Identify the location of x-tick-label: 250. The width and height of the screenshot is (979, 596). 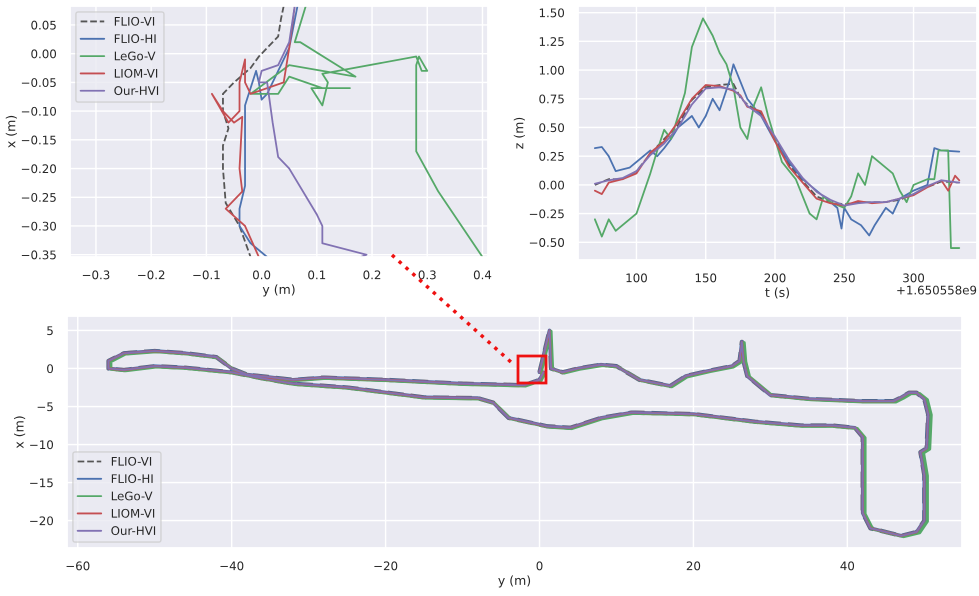
(844, 277).